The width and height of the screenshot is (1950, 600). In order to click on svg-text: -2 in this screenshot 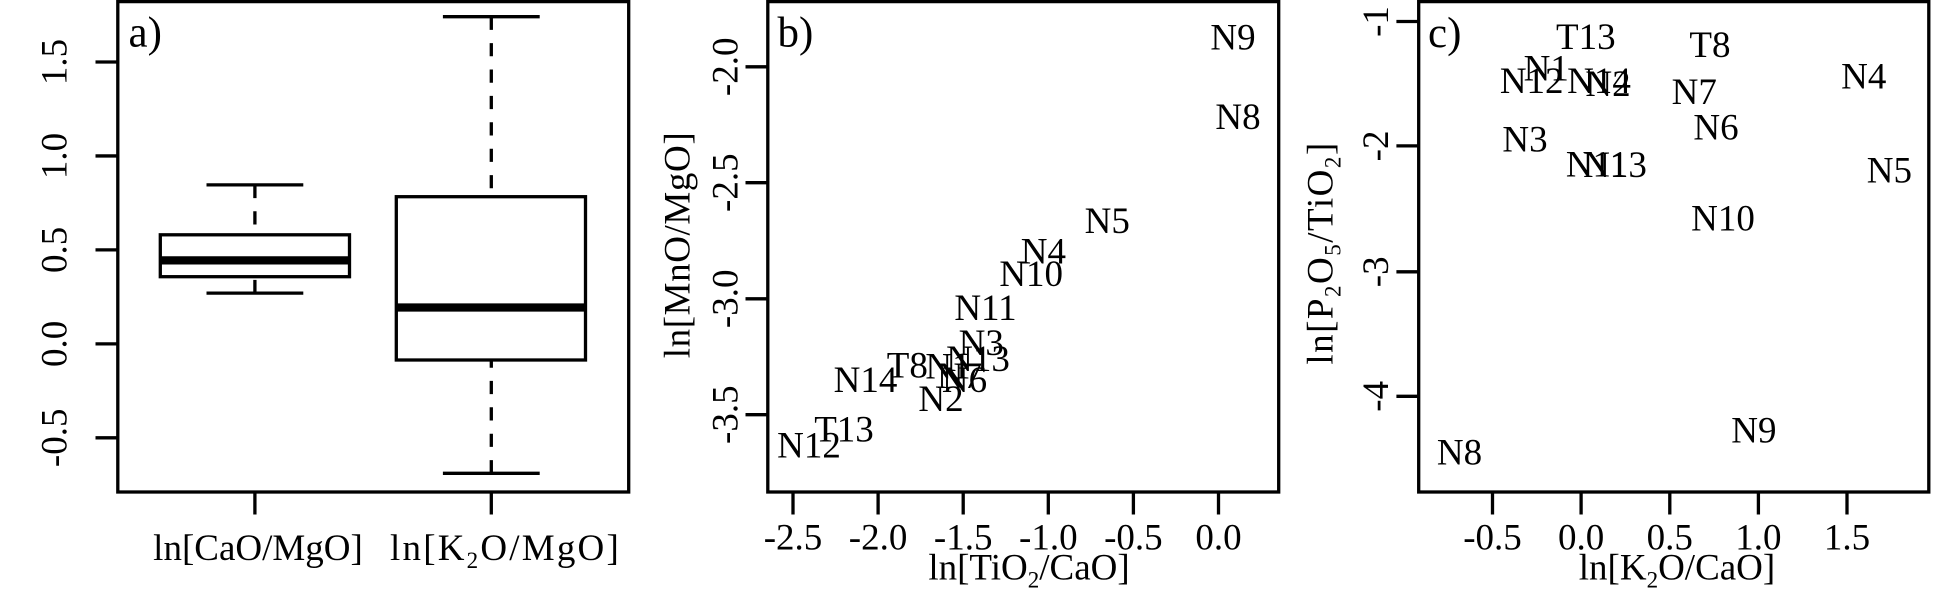, I will do `click(1376, 145)`.